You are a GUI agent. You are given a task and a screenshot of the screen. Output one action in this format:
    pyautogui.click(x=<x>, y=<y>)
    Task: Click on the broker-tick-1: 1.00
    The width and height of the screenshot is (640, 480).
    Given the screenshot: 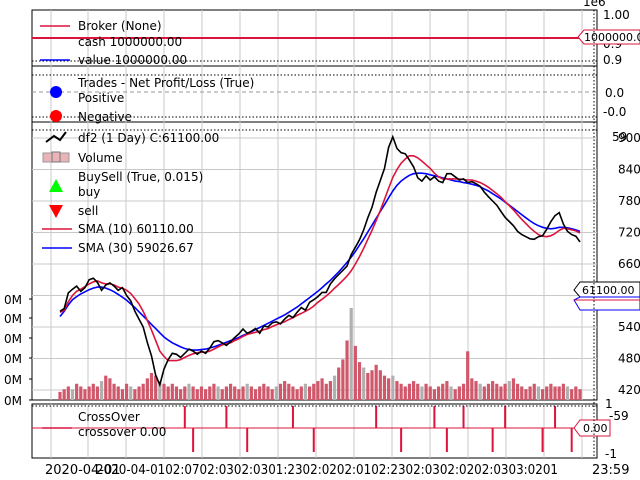 What is the action you would take?
    pyautogui.click(x=616, y=15)
    